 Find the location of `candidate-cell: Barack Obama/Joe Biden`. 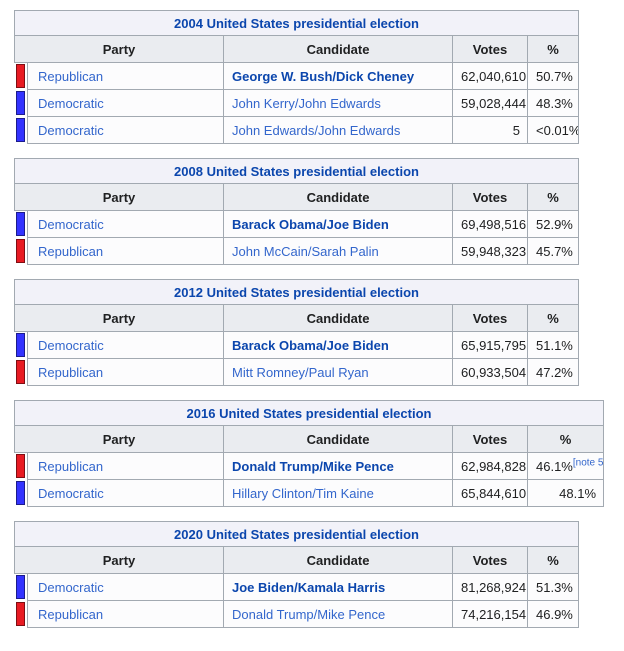

candidate-cell: Barack Obama/Joe Biden is located at coordinates (338, 224).